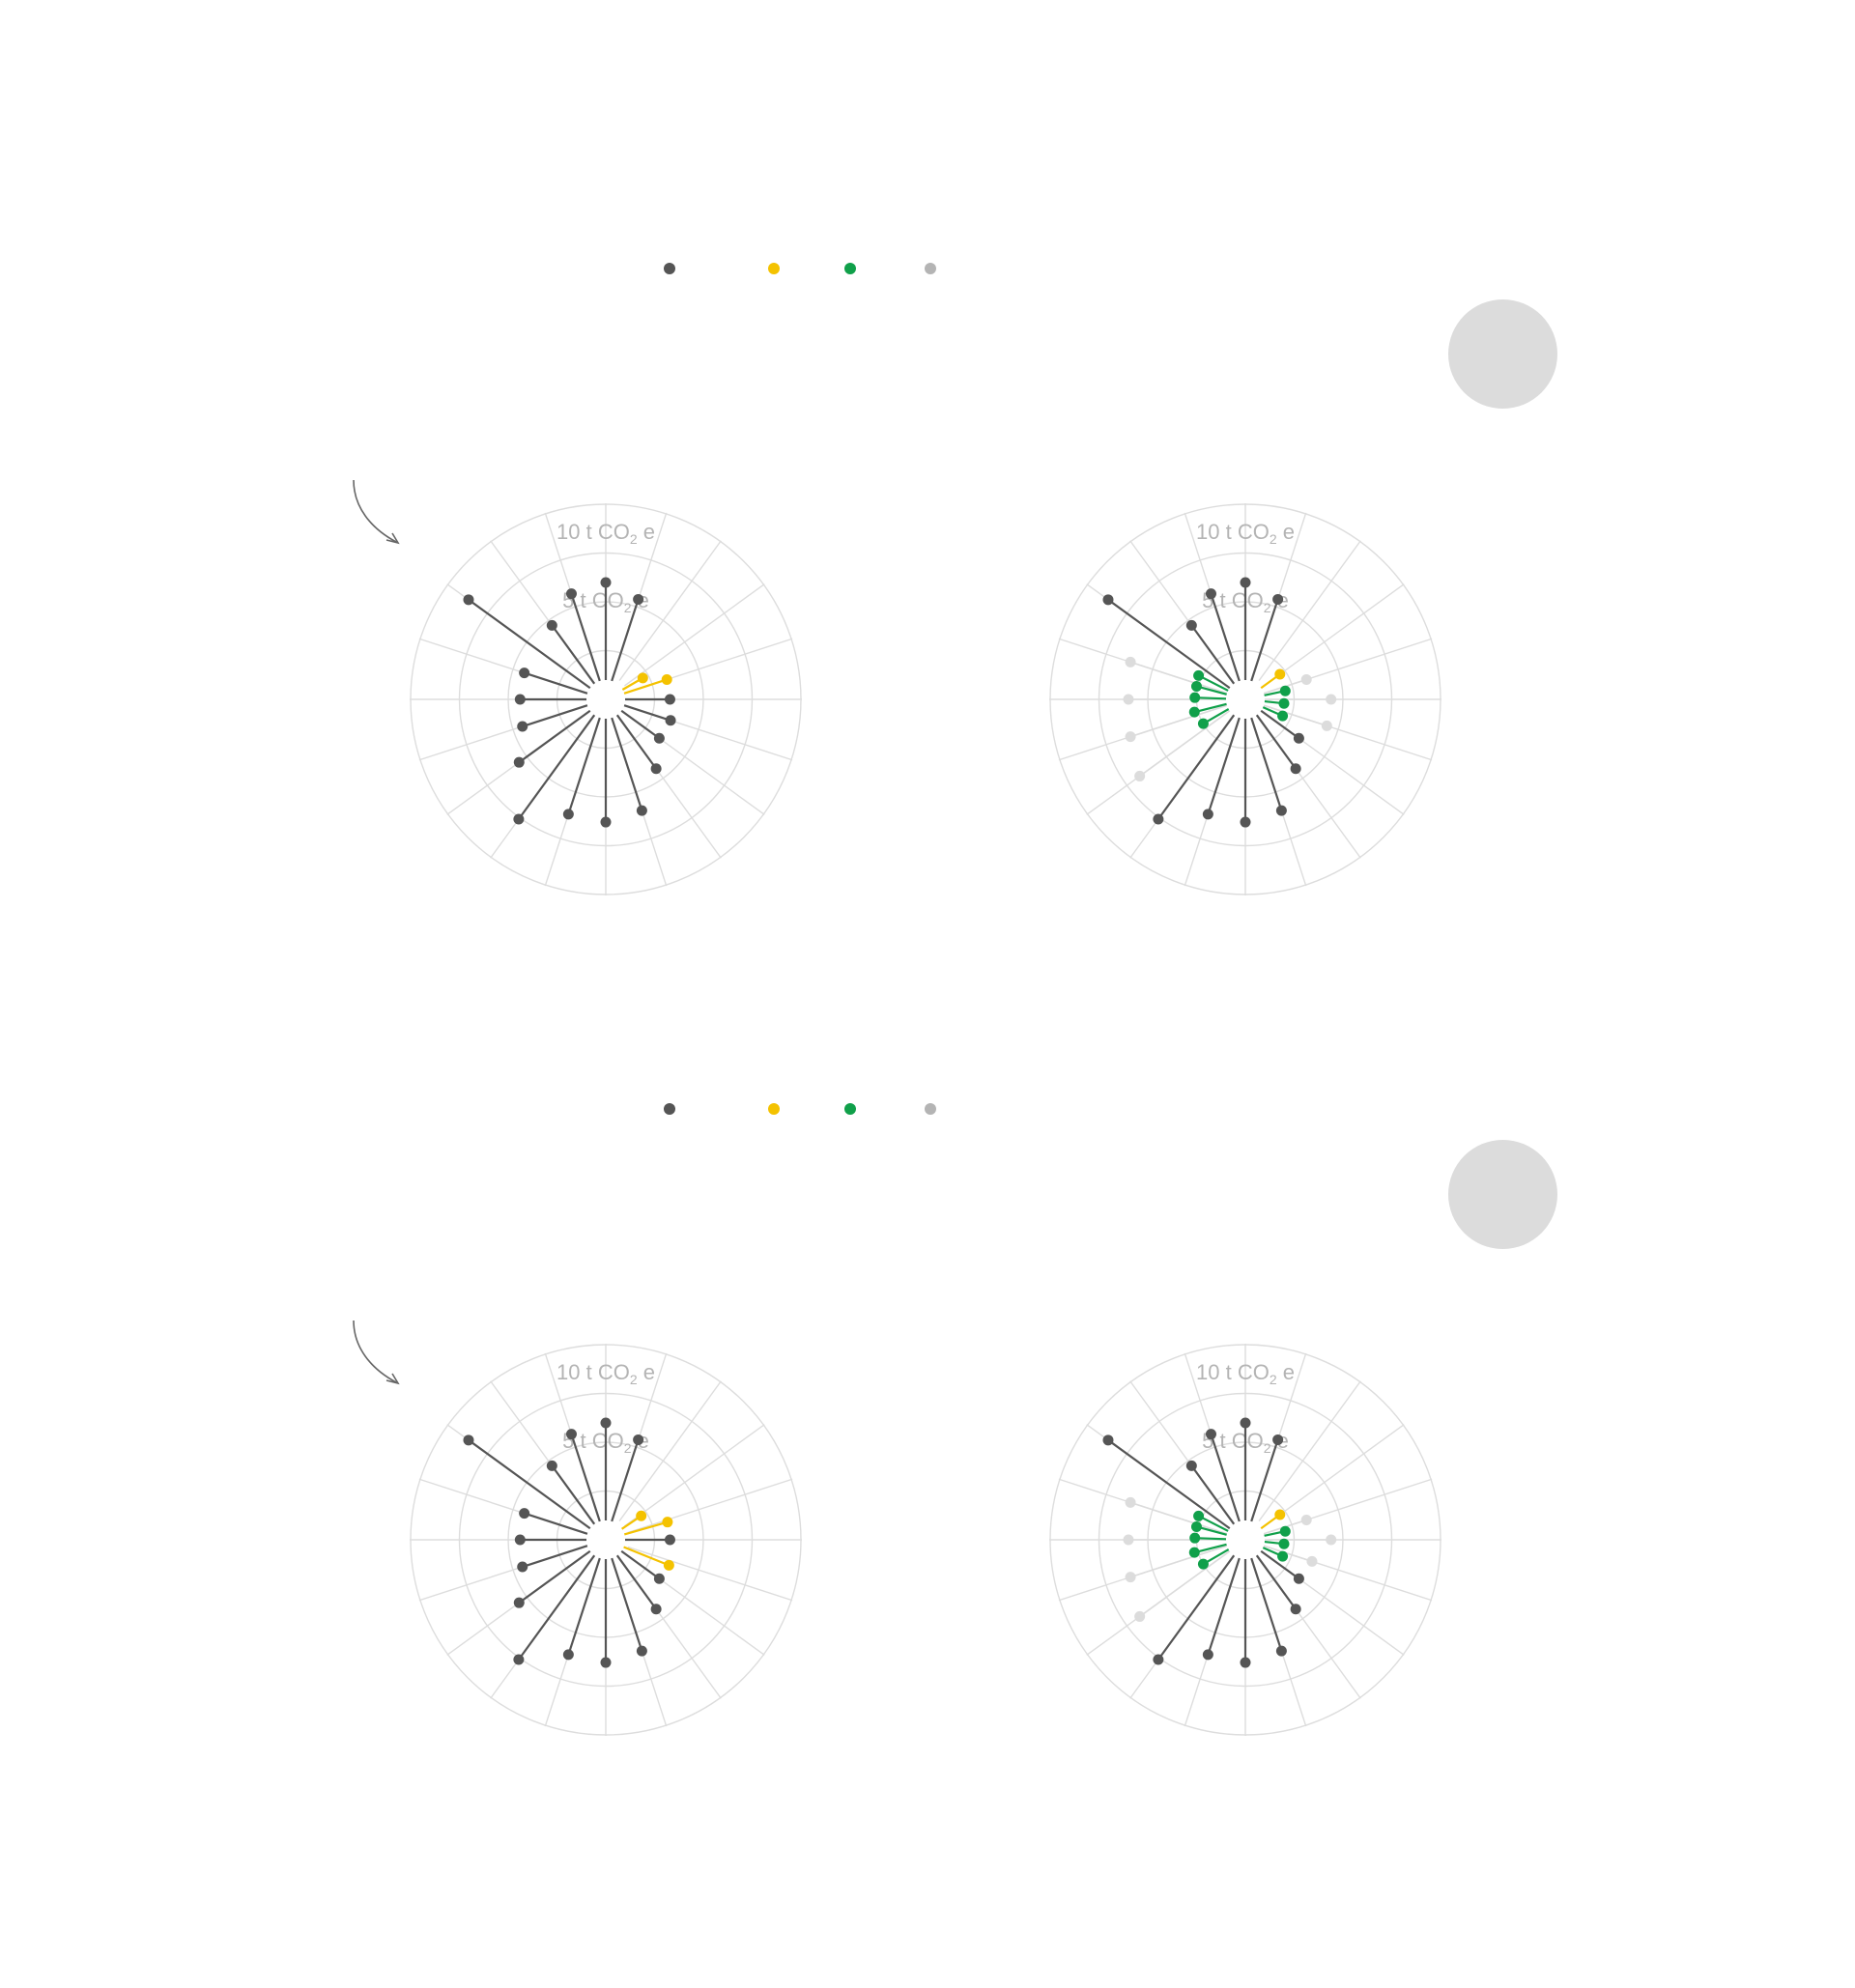 This screenshot has width=1855, height=1988. Describe the element at coordinates (1245, 1373) in the screenshot. I see `ring-label: 10 t CO2 e` at that location.